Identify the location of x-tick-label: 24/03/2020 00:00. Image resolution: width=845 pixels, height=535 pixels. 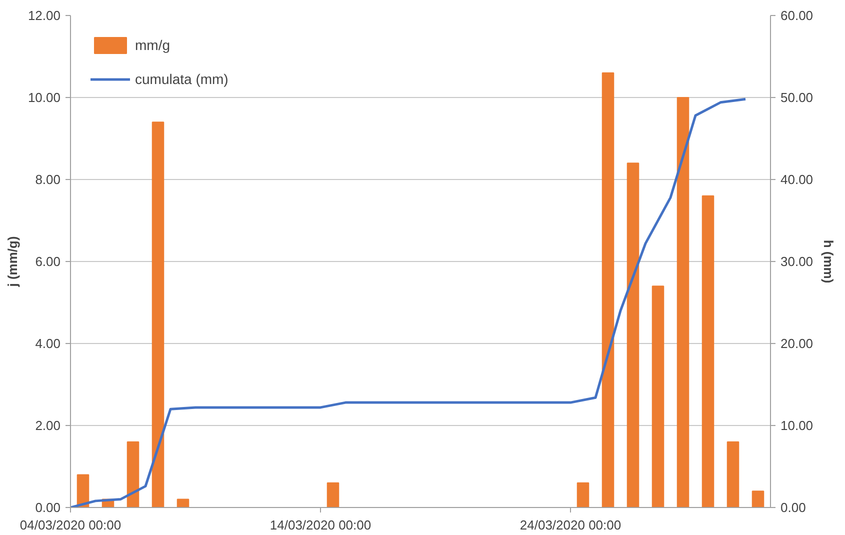
(571, 525).